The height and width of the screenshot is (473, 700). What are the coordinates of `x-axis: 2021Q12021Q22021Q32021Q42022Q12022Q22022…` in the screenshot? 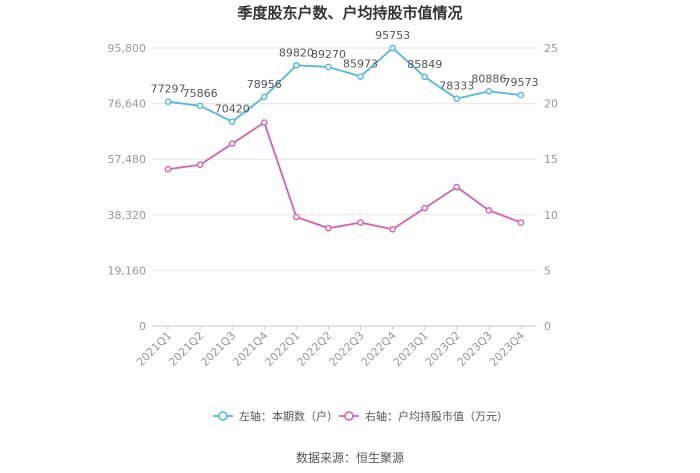 It's located at (335, 347).